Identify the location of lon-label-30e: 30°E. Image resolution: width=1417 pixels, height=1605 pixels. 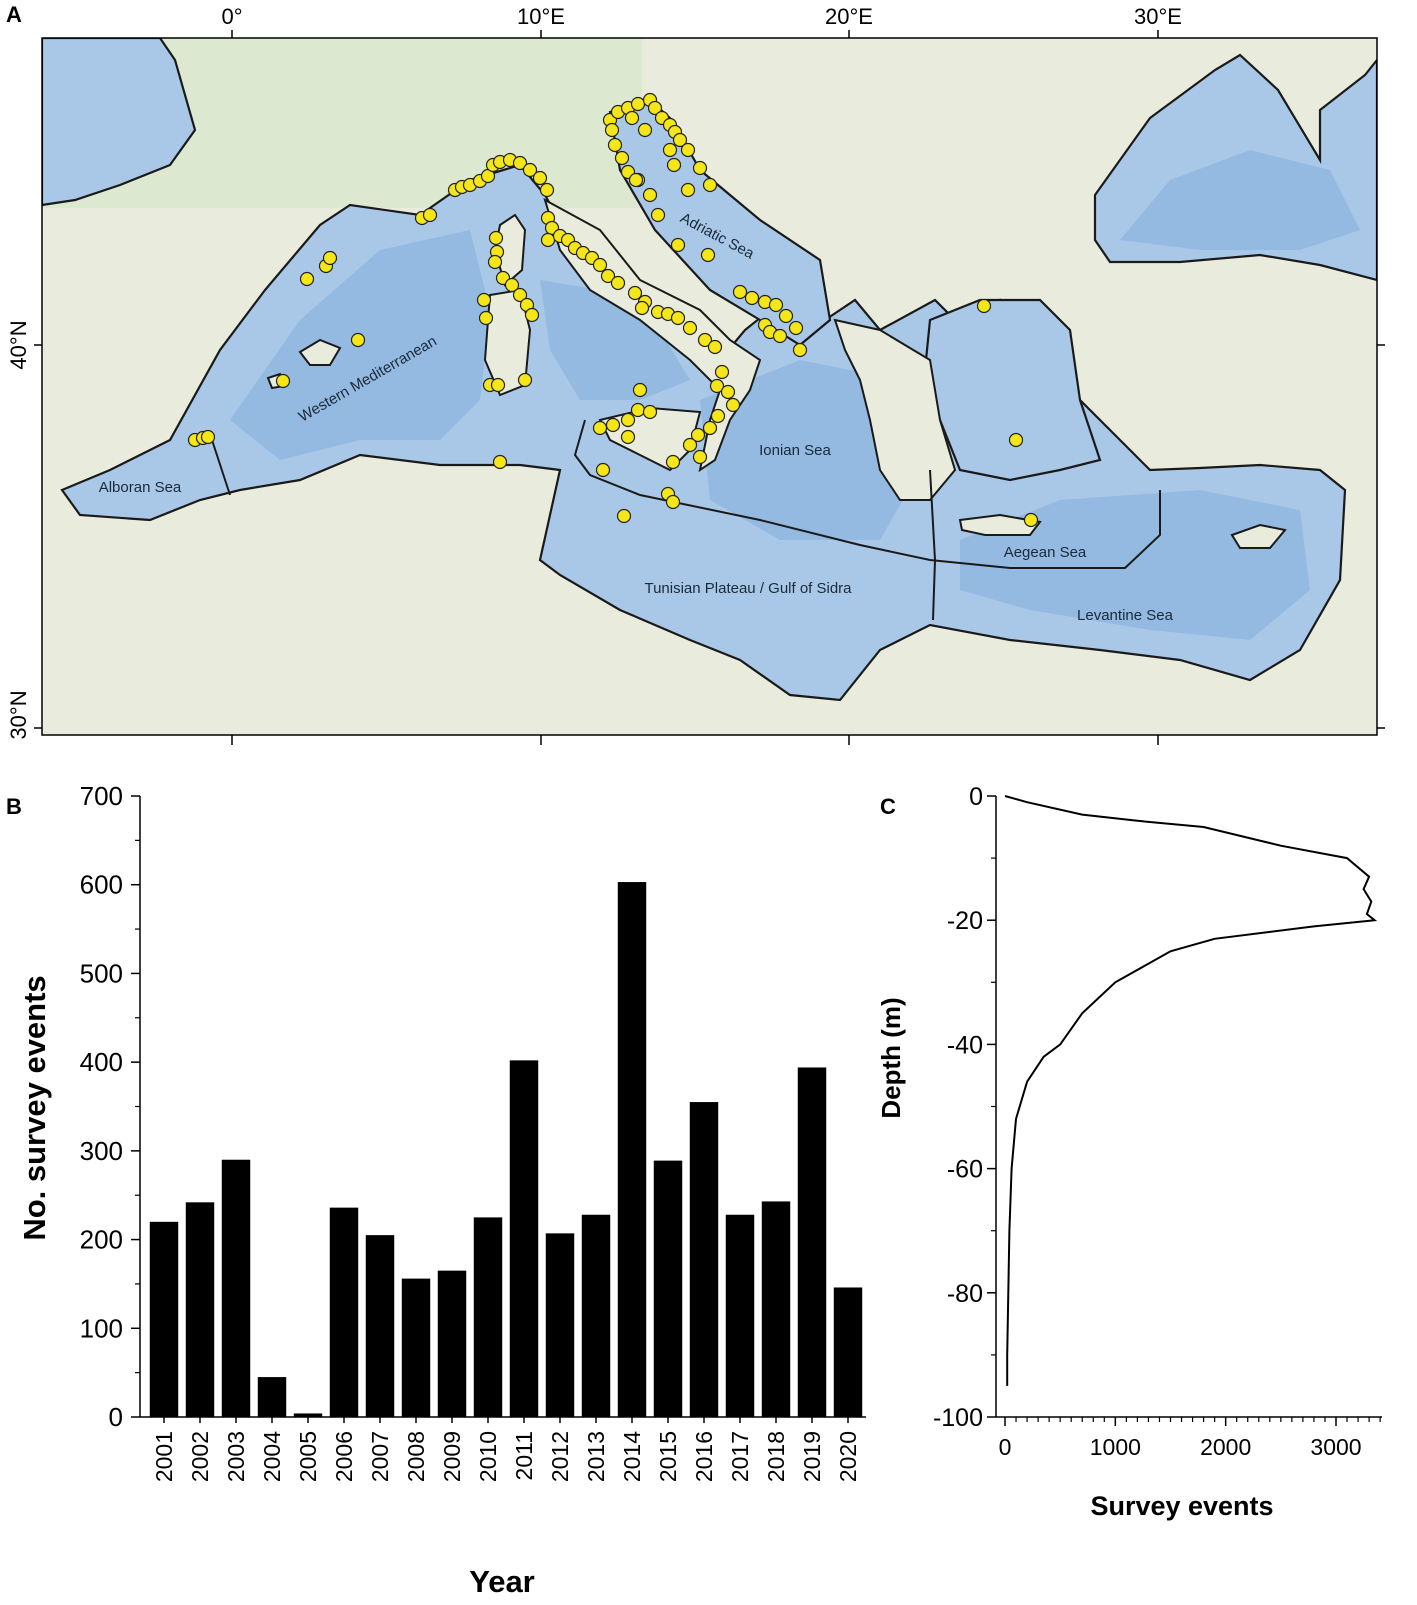
(1158, 16).